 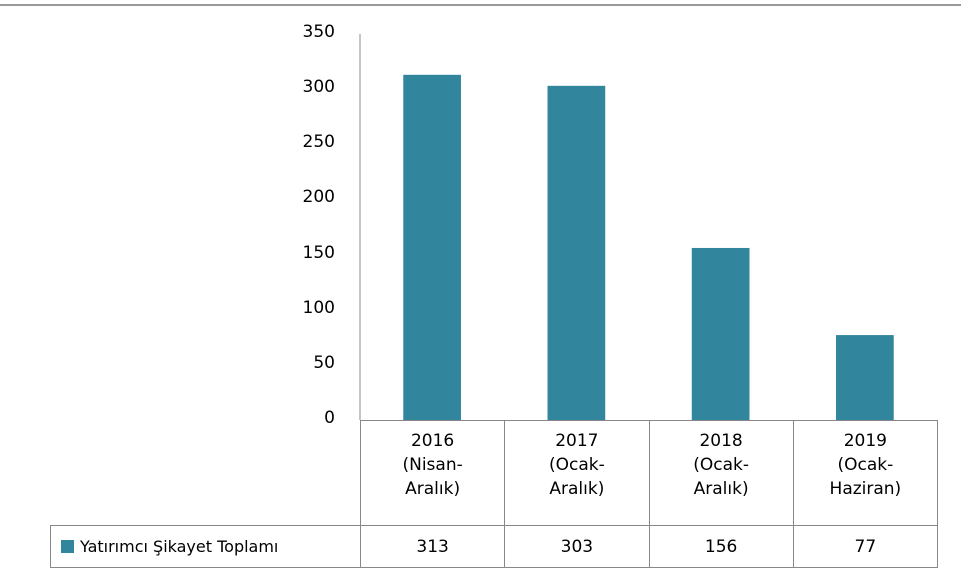 What do you see at coordinates (721, 465) in the screenshot?
I see `x-tick-label: 2018 (Ocak-Aralık)` at bounding box center [721, 465].